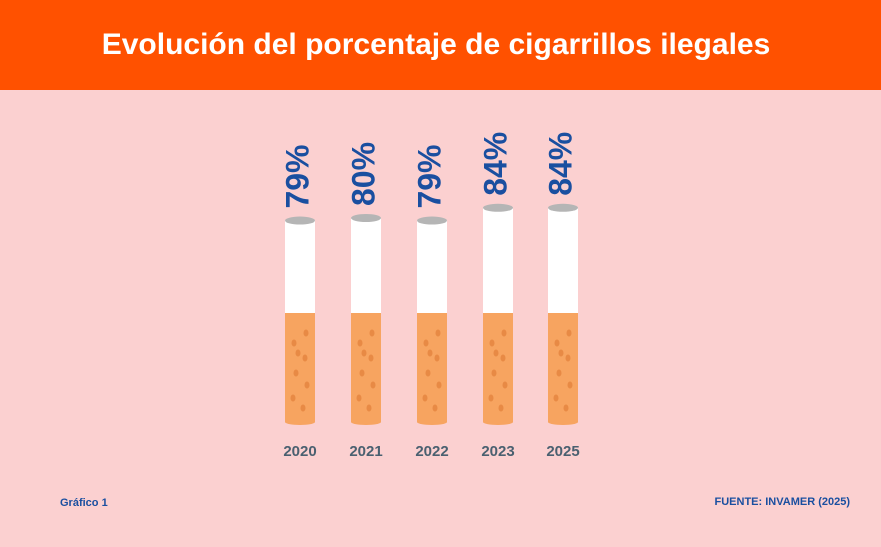 The width and height of the screenshot is (881, 547). What do you see at coordinates (84, 503) in the screenshot?
I see `caption: Gráfico 1` at bounding box center [84, 503].